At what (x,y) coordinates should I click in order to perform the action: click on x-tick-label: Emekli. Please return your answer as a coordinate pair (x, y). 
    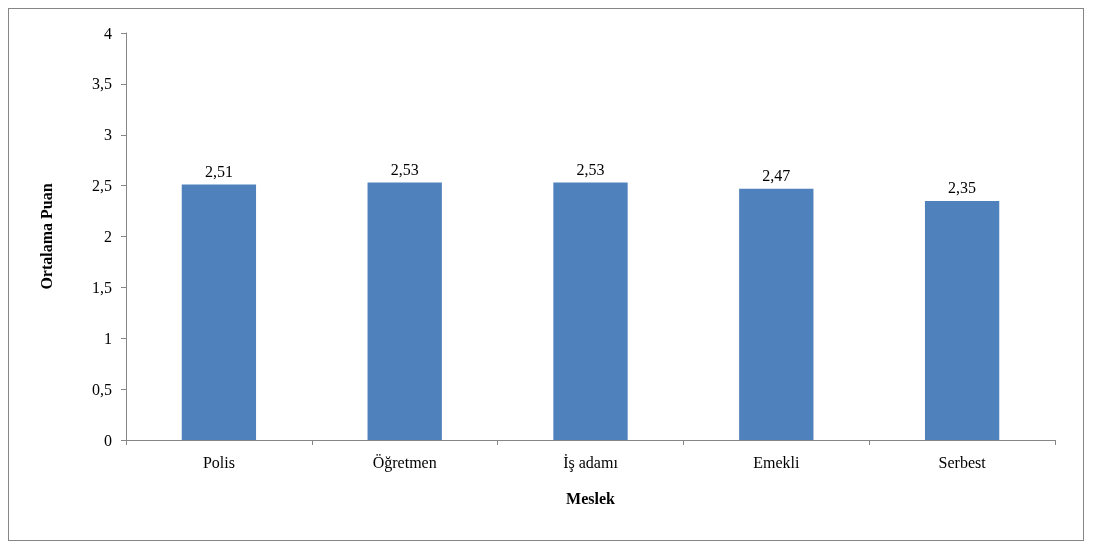
    Looking at the image, I should click on (776, 462).